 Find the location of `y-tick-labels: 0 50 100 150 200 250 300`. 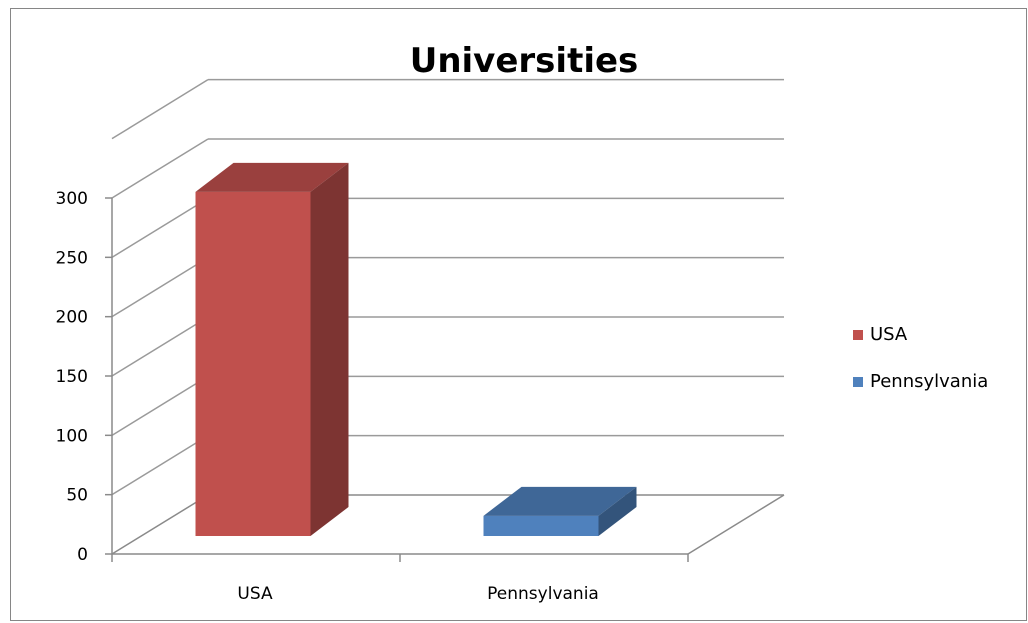

y-tick-labels: 0 50 100 150 200 250 300 is located at coordinates (72, 377).